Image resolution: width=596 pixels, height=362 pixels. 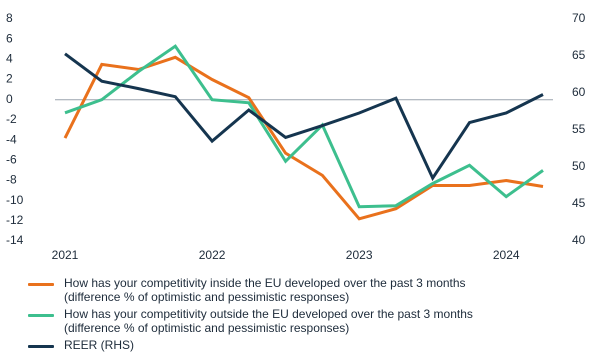 I want to click on y-left-tick-label: -10, so click(x=15, y=200).